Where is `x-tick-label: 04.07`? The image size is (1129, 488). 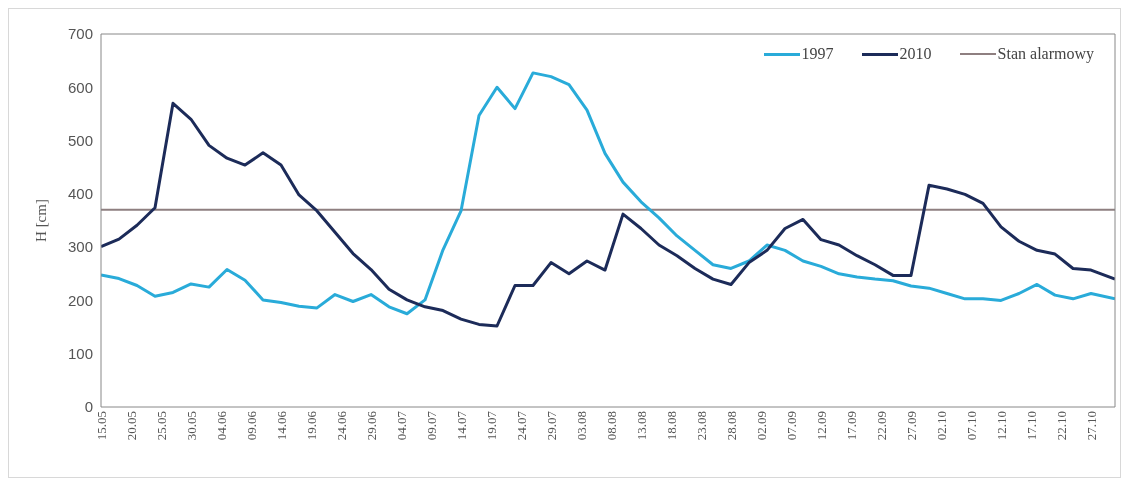 x-tick-label: 04.07 is located at coordinates (402, 425).